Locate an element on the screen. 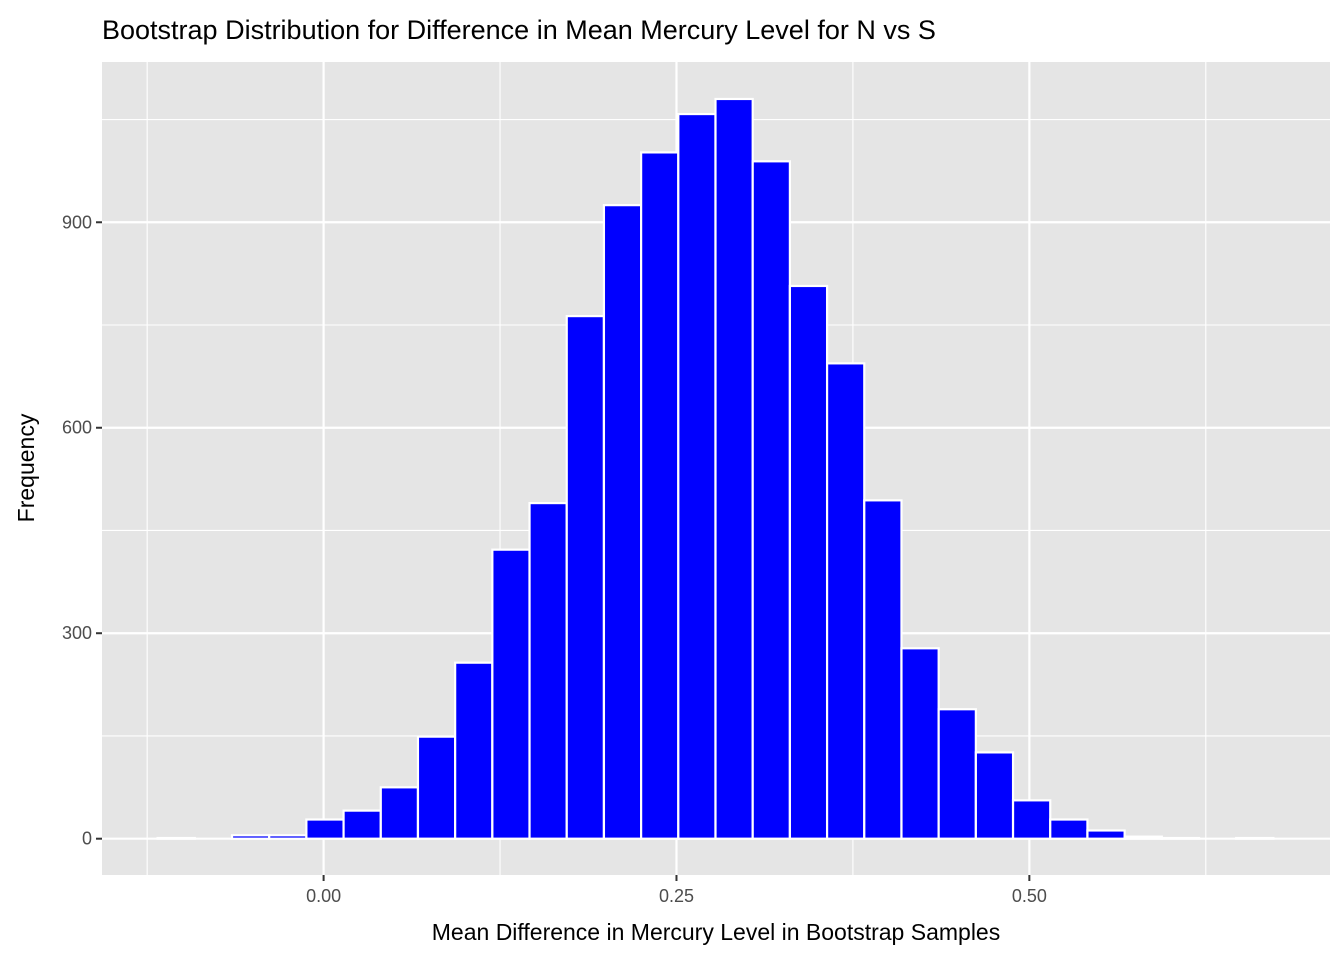  y-tick-label: 900 is located at coordinates (77, 222).